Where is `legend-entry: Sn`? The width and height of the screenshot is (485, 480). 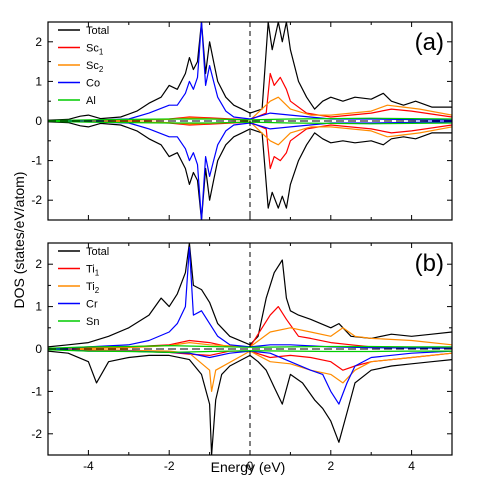
legend-entry: Sn is located at coordinates (92, 322).